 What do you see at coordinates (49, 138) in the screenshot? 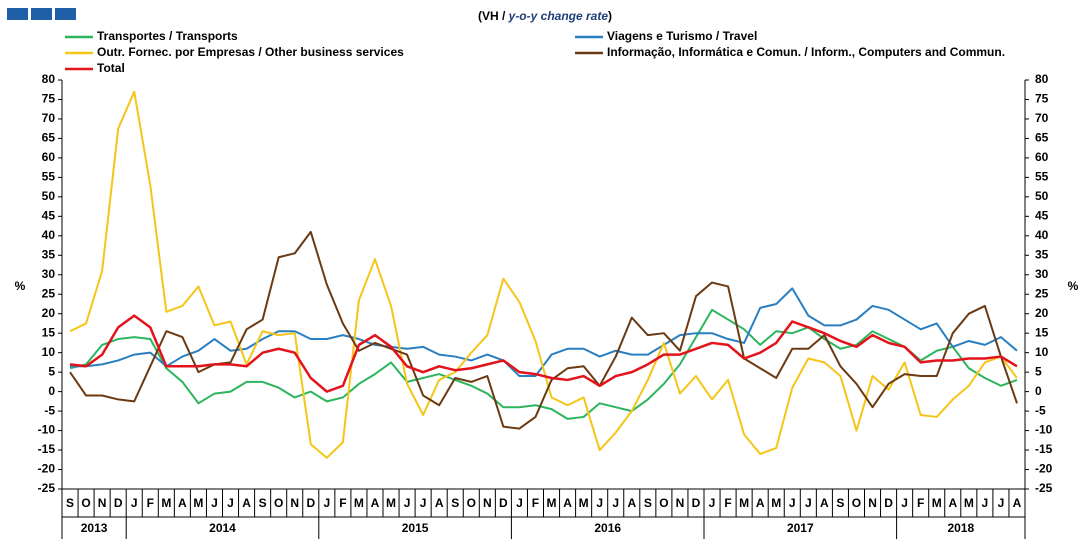
I see `y-tick-label: 65` at bounding box center [49, 138].